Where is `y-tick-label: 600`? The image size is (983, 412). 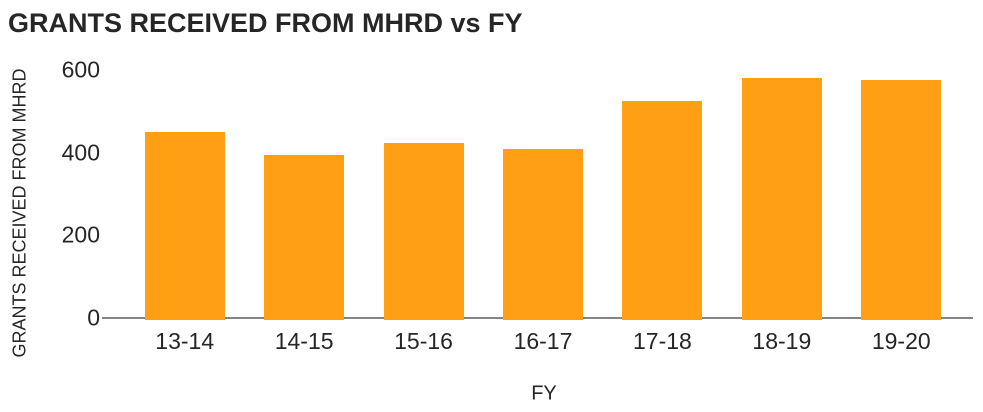
y-tick-label: 600 is located at coordinates (80, 69).